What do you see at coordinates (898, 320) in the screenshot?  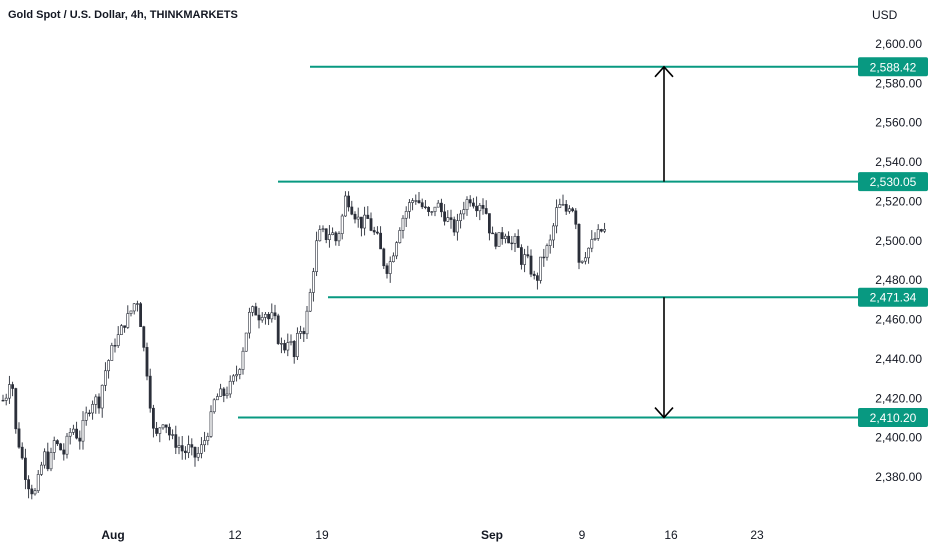 I see `y-tick-label: 2,460.00` at bounding box center [898, 320].